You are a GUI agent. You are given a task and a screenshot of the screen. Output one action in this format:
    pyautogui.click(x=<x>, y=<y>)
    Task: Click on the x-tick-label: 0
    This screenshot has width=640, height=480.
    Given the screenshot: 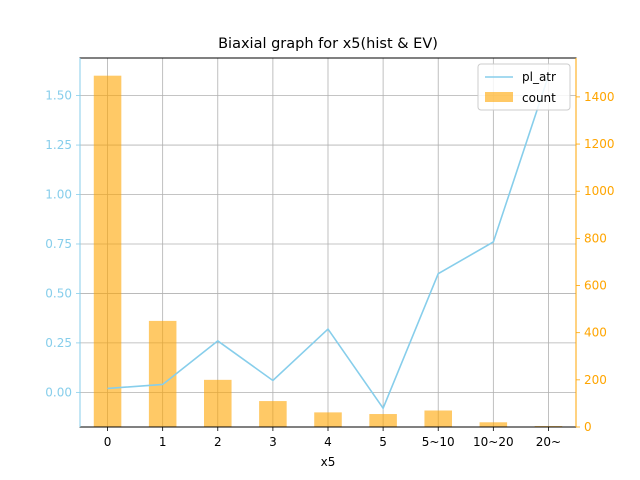 What is the action you would take?
    pyautogui.click(x=108, y=442)
    